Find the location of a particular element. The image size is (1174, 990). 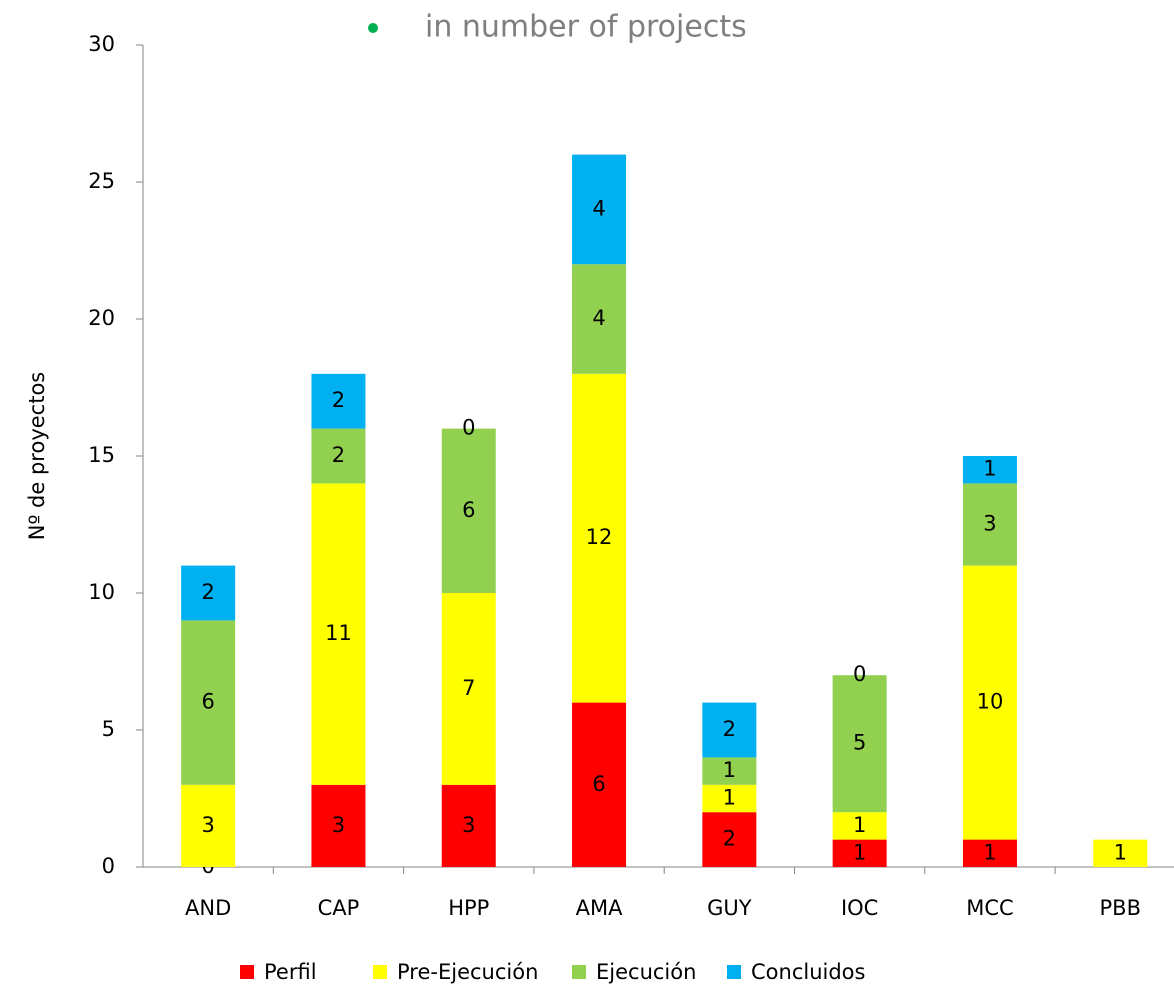

x-tick-label: AMA is located at coordinates (599, 908).